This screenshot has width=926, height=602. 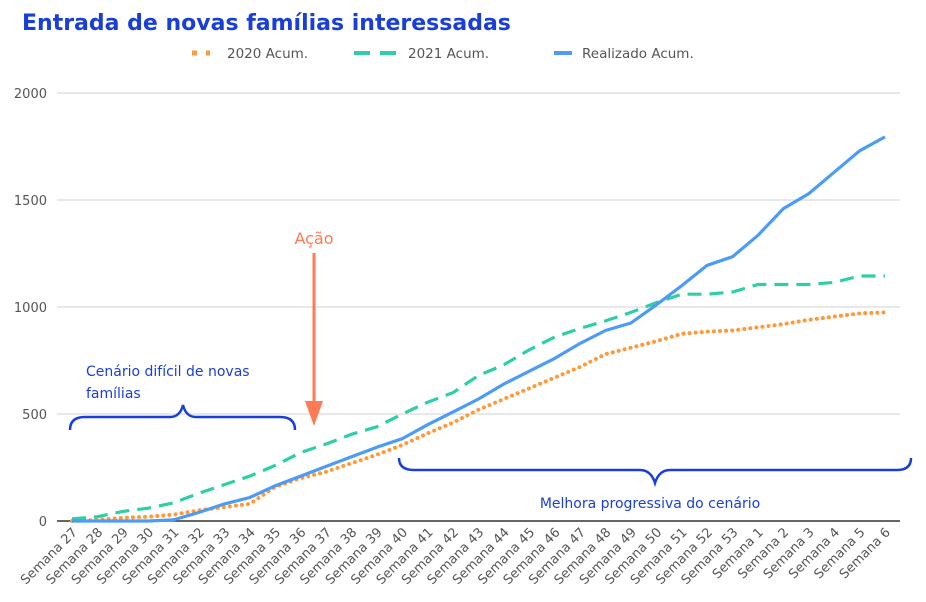 I want to click on left-brace-label-line2: famílias, so click(x=113, y=394).